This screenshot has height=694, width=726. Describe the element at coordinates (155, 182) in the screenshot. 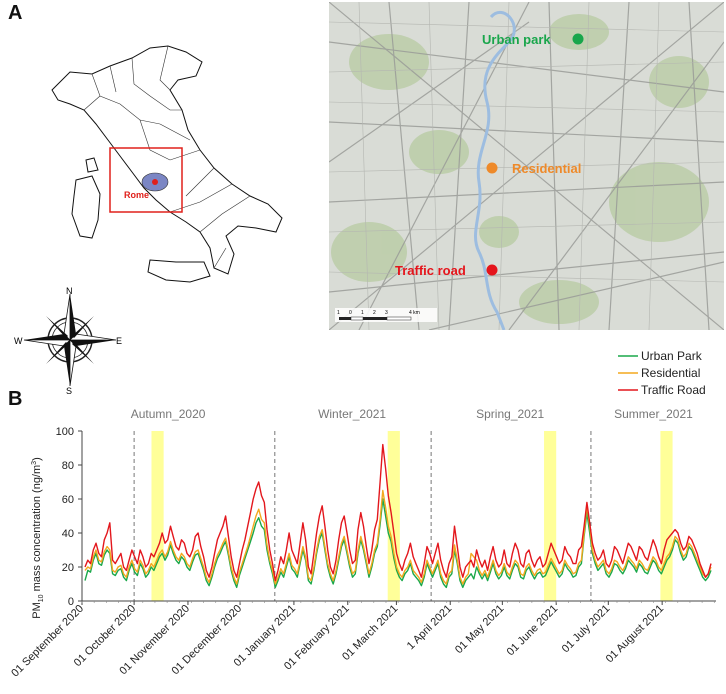

I see `rome-marker` at that location.